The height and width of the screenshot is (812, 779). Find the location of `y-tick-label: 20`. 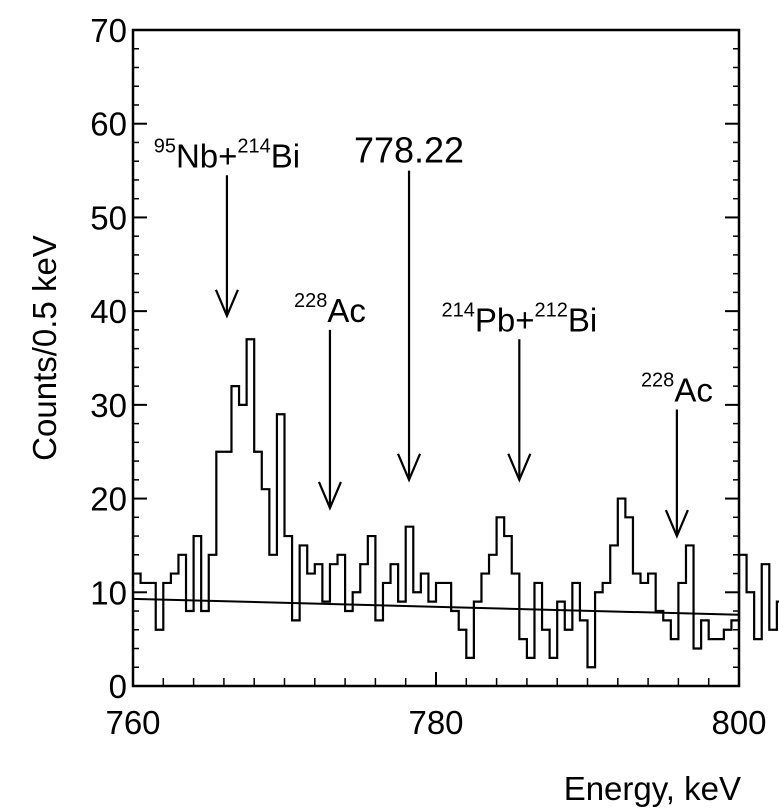

y-tick-label: 20 is located at coordinates (108, 499).